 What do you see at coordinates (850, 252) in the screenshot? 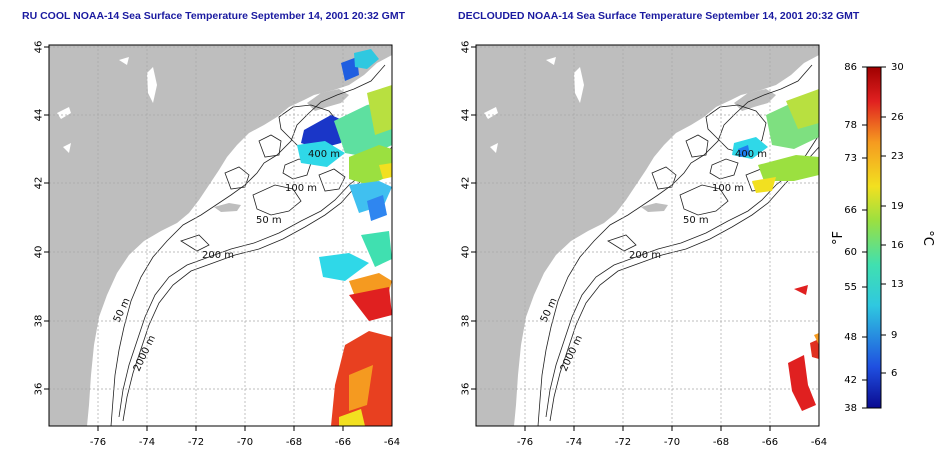
I see `colorbar-f-tick-60: 60` at bounding box center [850, 252].